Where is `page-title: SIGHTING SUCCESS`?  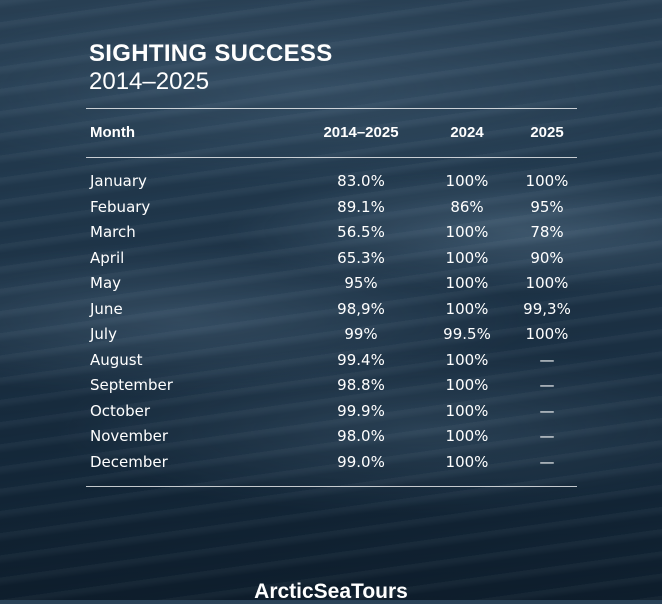 page-title: SIGHTING SUCCESS is located at coordinates (211, 53).